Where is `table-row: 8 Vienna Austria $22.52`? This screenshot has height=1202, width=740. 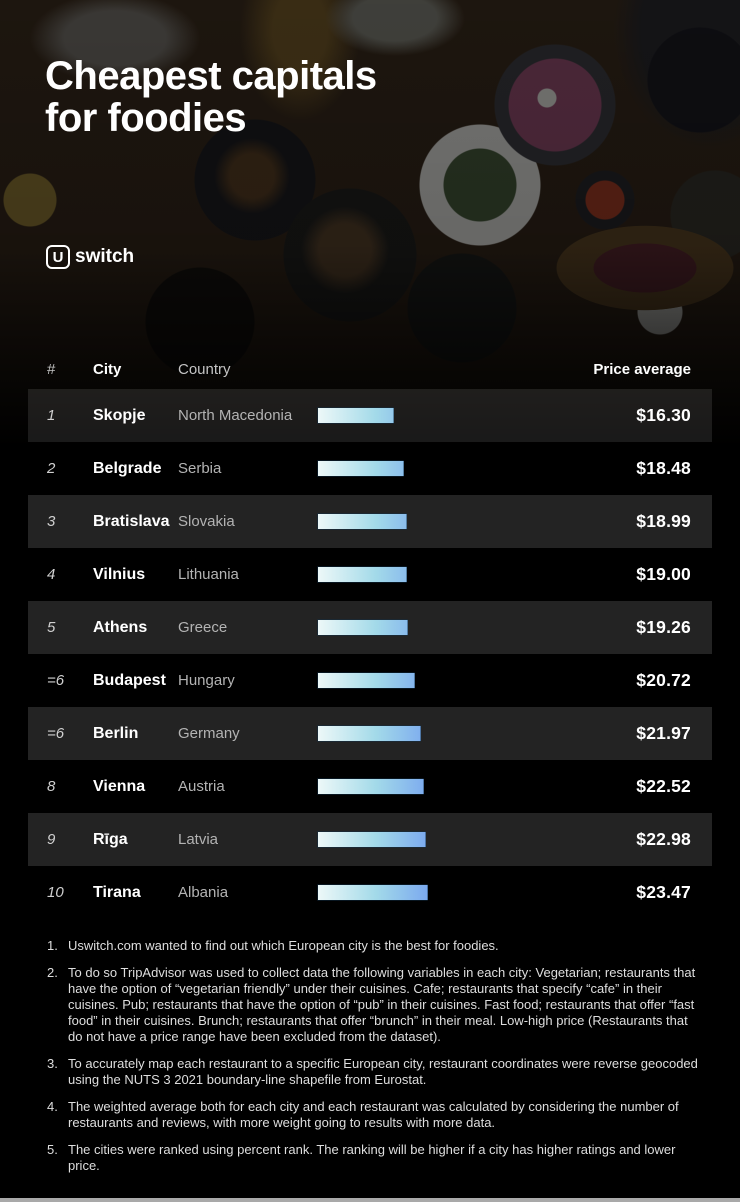
table-row: 8 Vienna Austria $22.52 is located at coordinates (370, 786).